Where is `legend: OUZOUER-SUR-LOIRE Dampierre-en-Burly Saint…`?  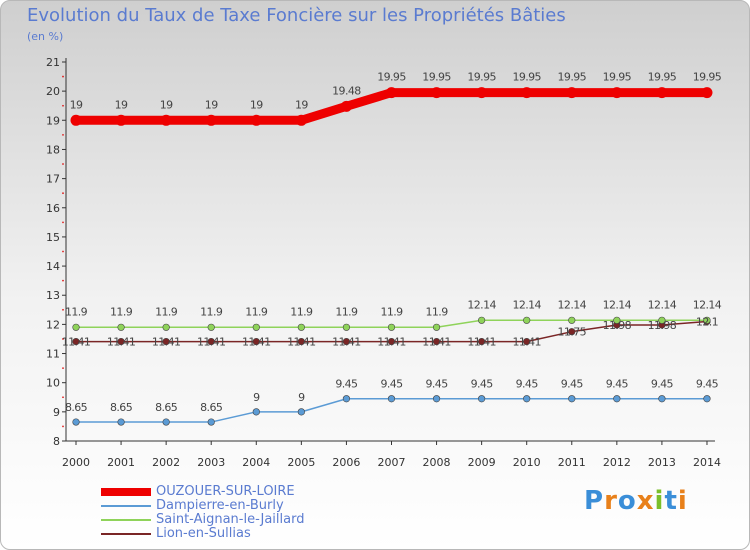
legend: OUZOUER-SUR-LOIRE Dampierre-en-Burly Saint… is located at coordinates (202, 513).